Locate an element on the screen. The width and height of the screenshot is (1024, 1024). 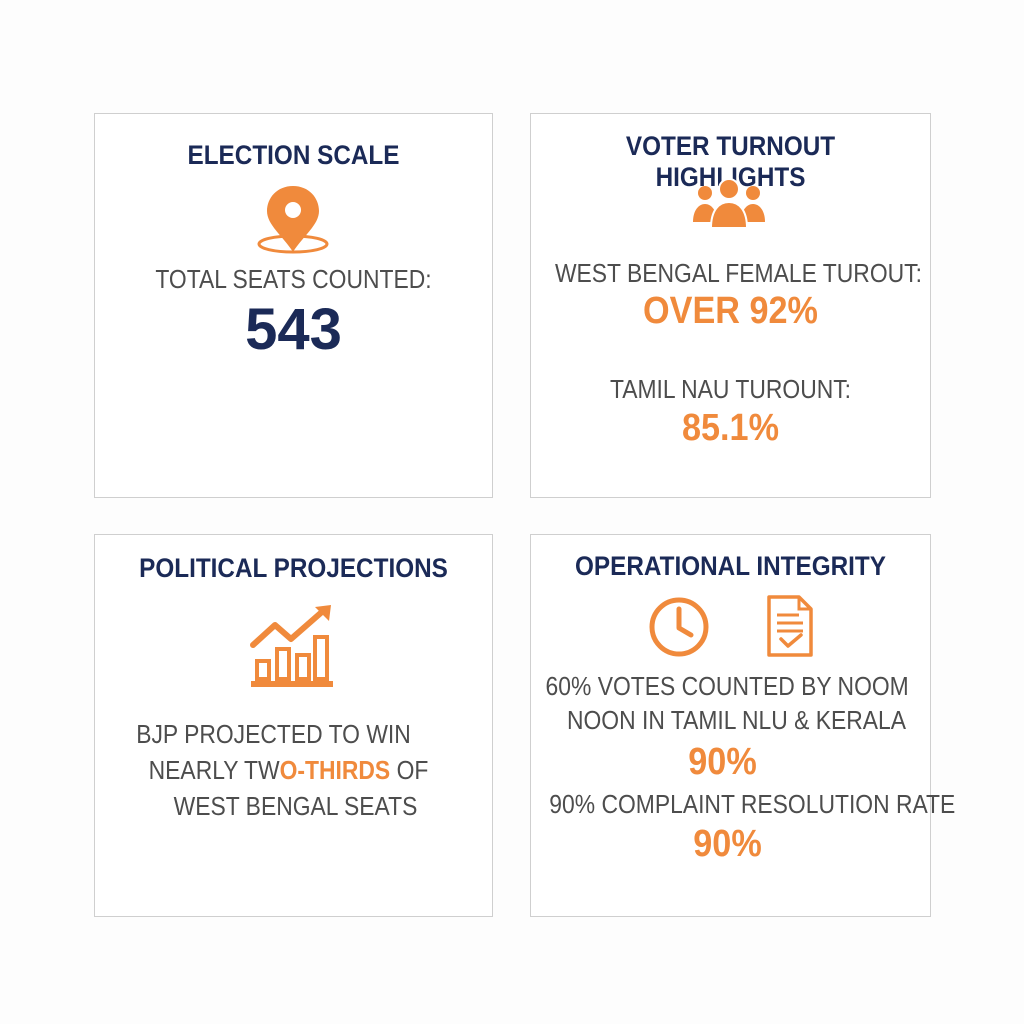
people-group-icon is located at coordinates (729, 203).